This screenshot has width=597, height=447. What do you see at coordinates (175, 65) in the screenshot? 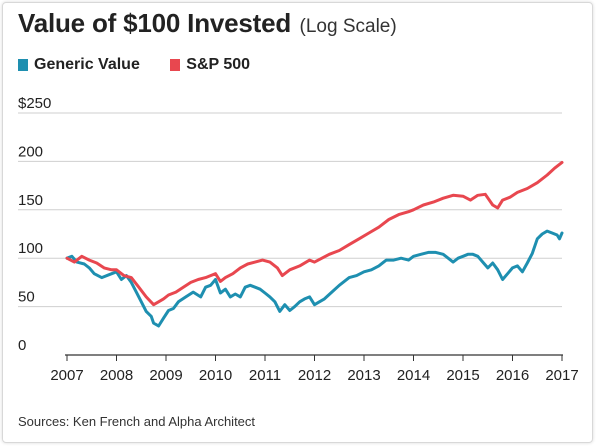
I see `legend-swatch-sp500` at bounding box center [175, 65].